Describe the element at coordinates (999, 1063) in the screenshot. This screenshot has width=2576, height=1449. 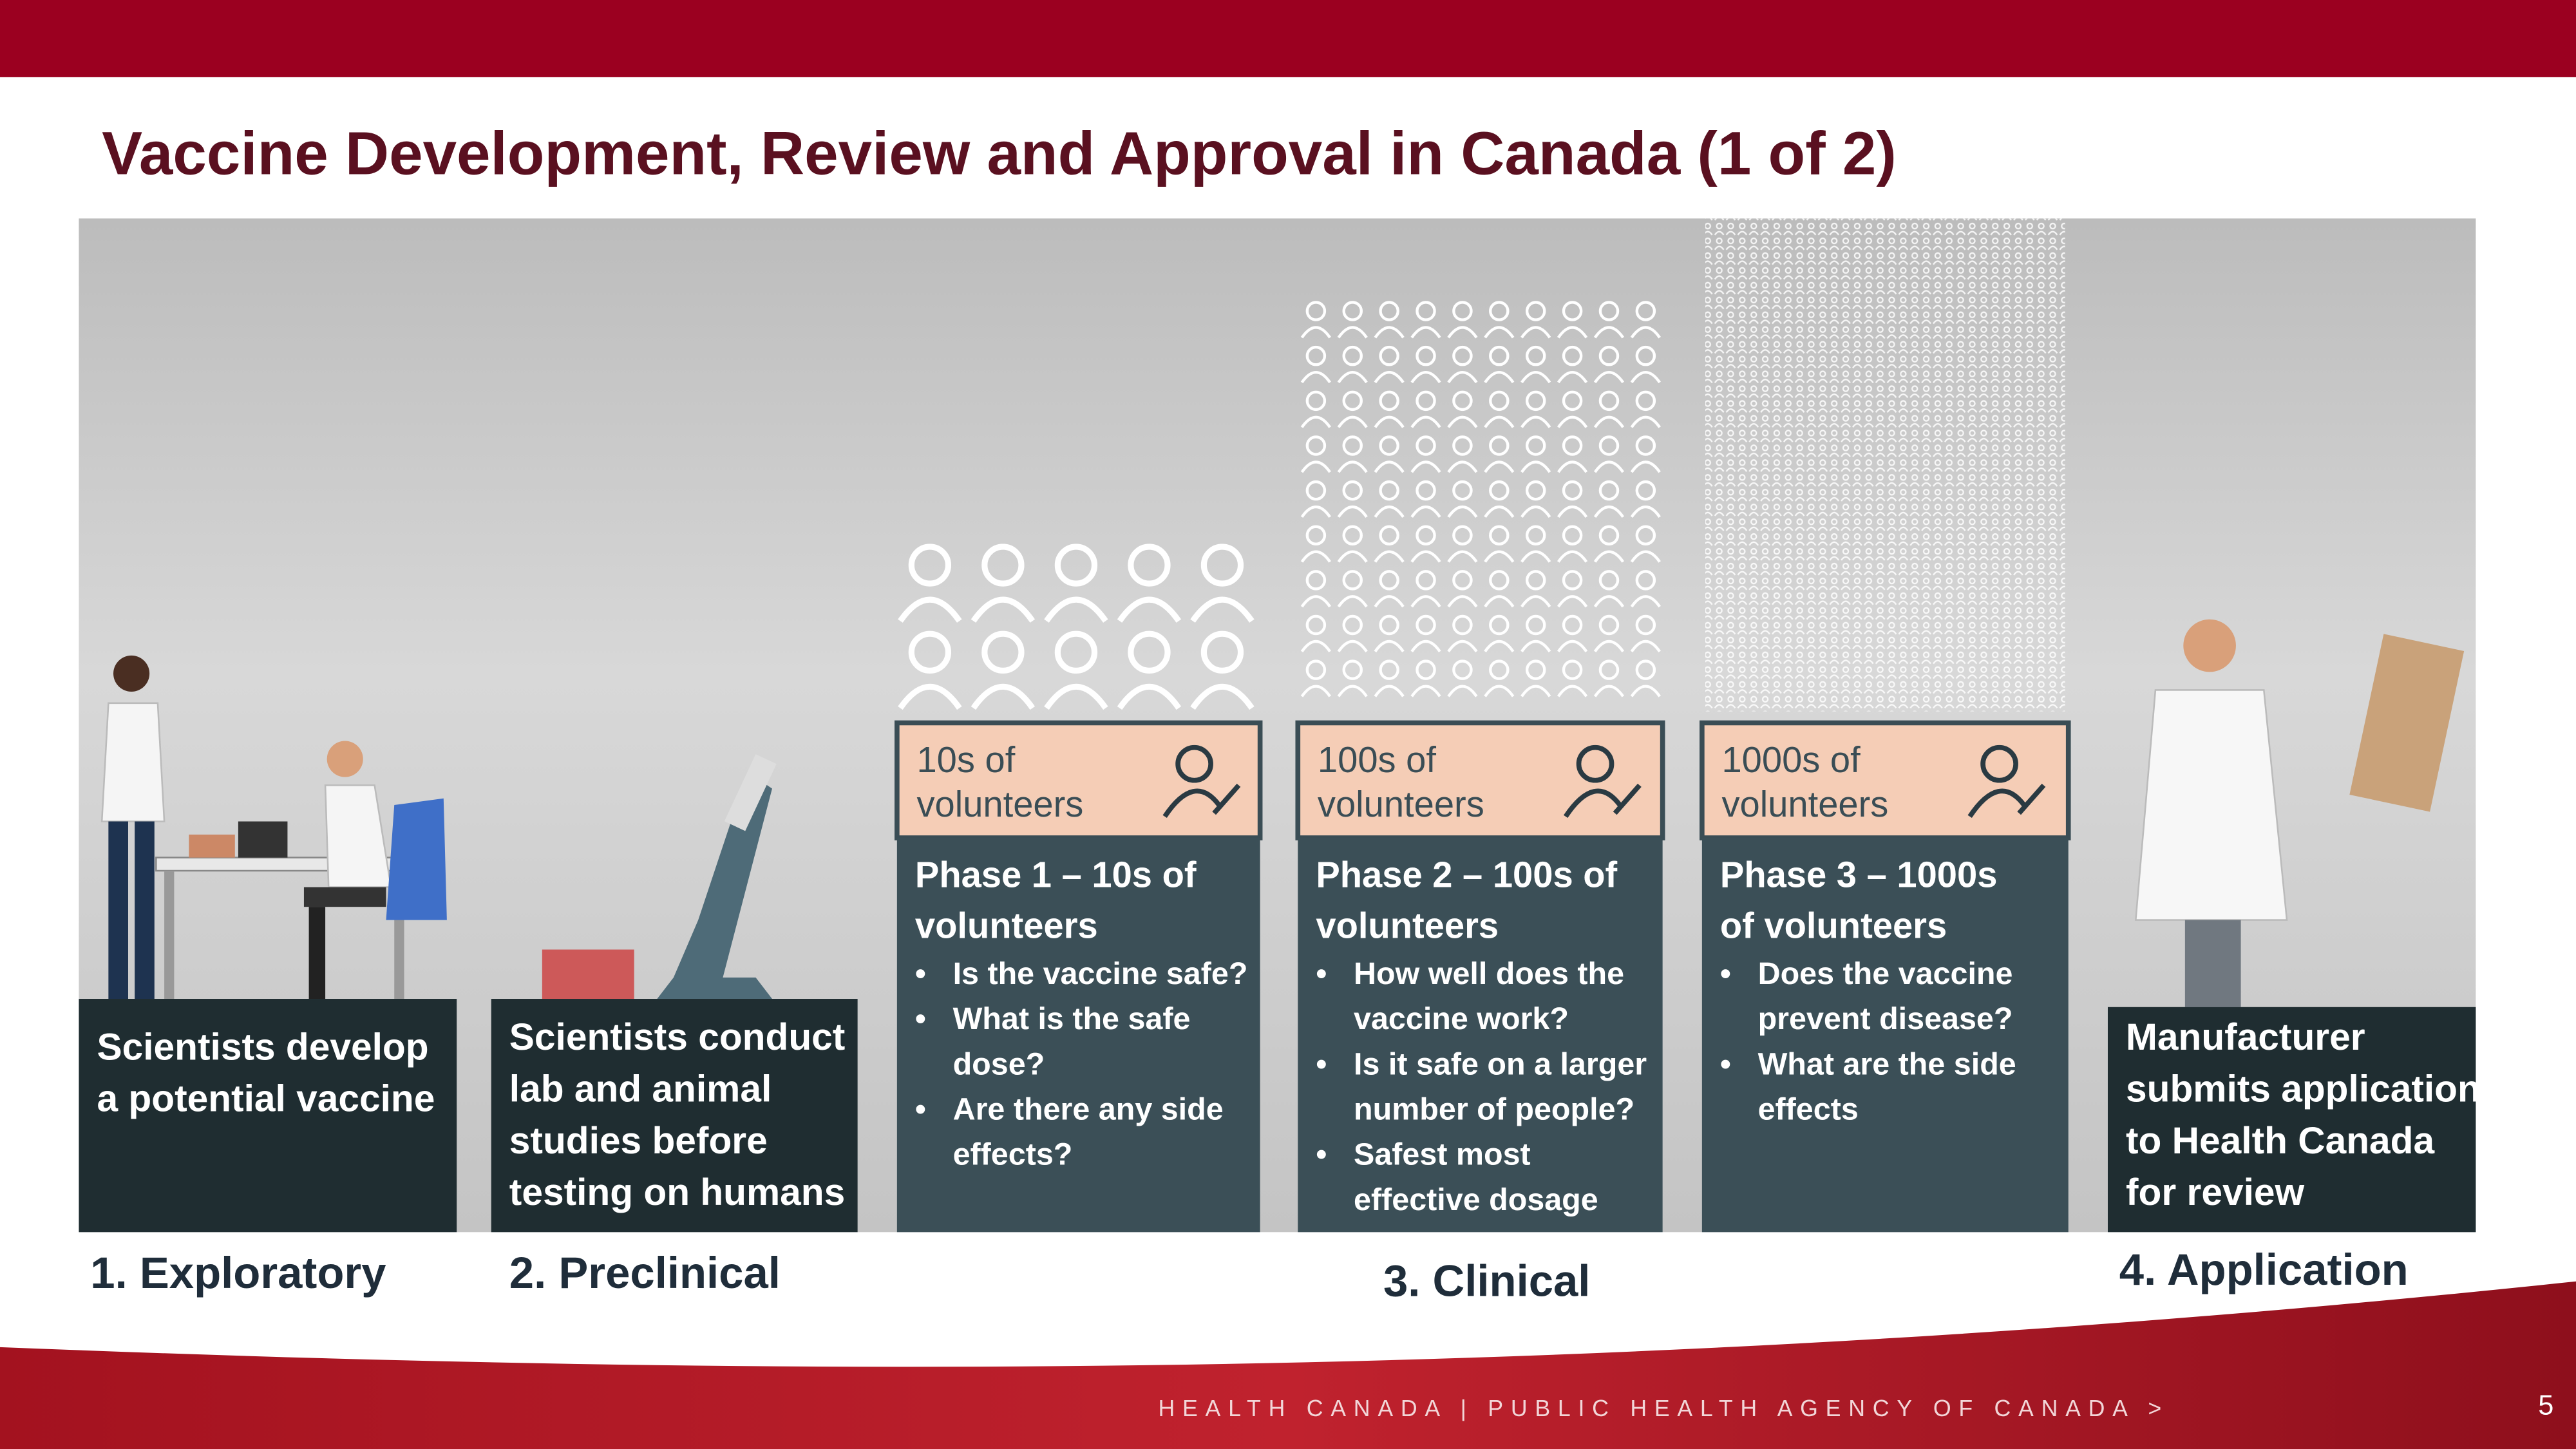
I see `bullet-text: dose?` at that location.